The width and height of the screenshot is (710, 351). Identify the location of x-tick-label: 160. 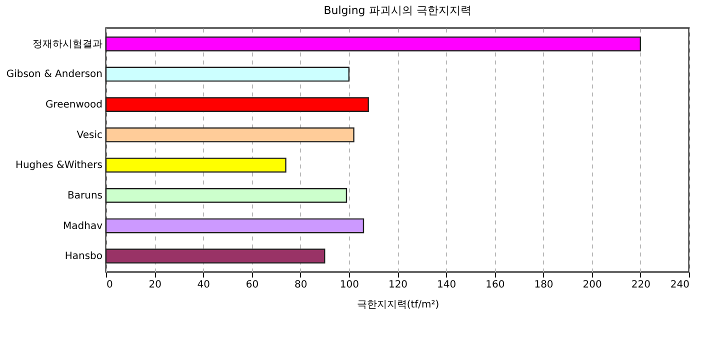
(495, 285).